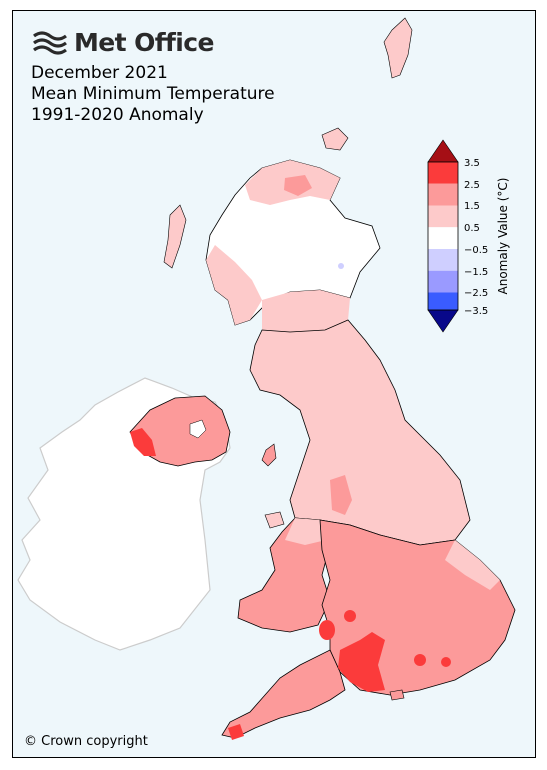 The height and width of the screenshot is (770, 547). I want to click on colorbar-tick-label: −1.5, so click(476, 272).